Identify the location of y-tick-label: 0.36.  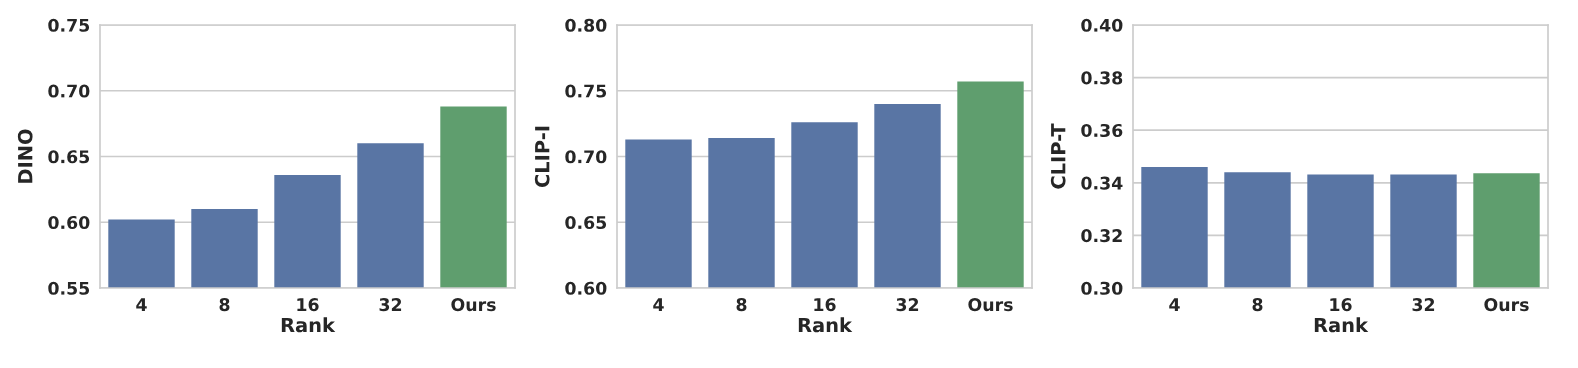
(1102, 130).